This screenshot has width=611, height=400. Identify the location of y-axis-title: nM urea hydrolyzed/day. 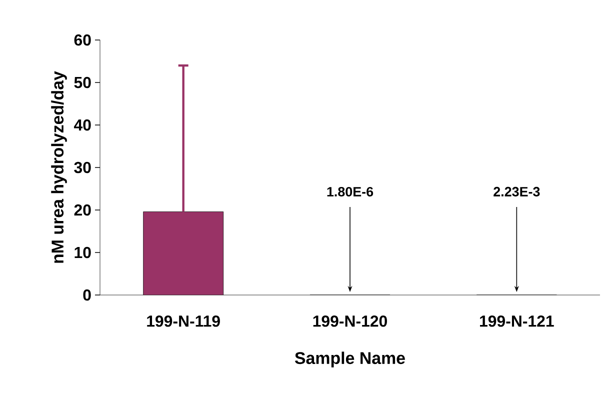
(59, 167).